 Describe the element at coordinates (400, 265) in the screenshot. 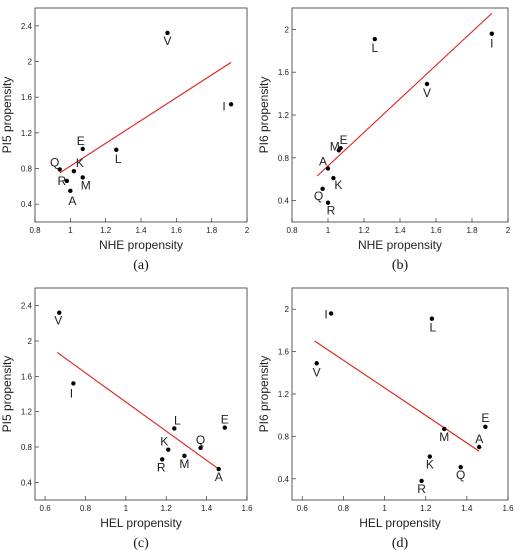

I see `panel-caption: (b)` at that location.